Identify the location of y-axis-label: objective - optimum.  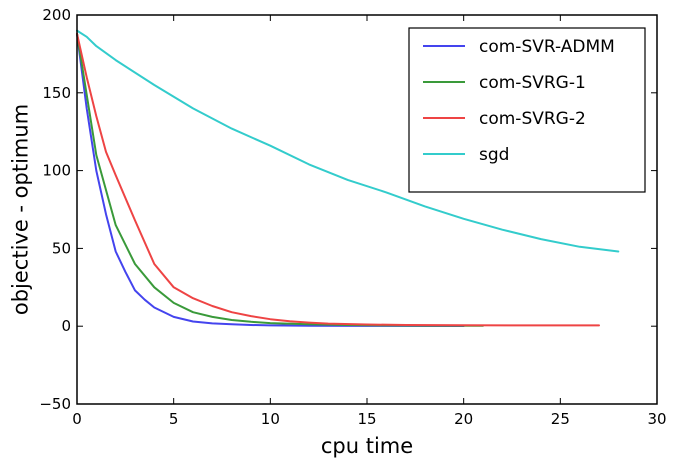
(20, 209).